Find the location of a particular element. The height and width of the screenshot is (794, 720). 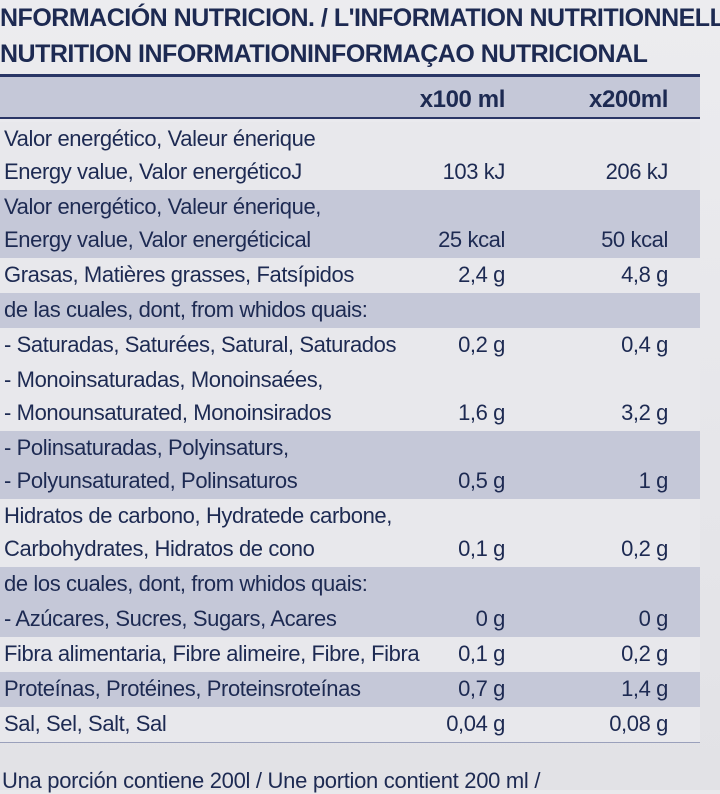

column-header-100ml: x100 ml is located at coordinates (462, 99).